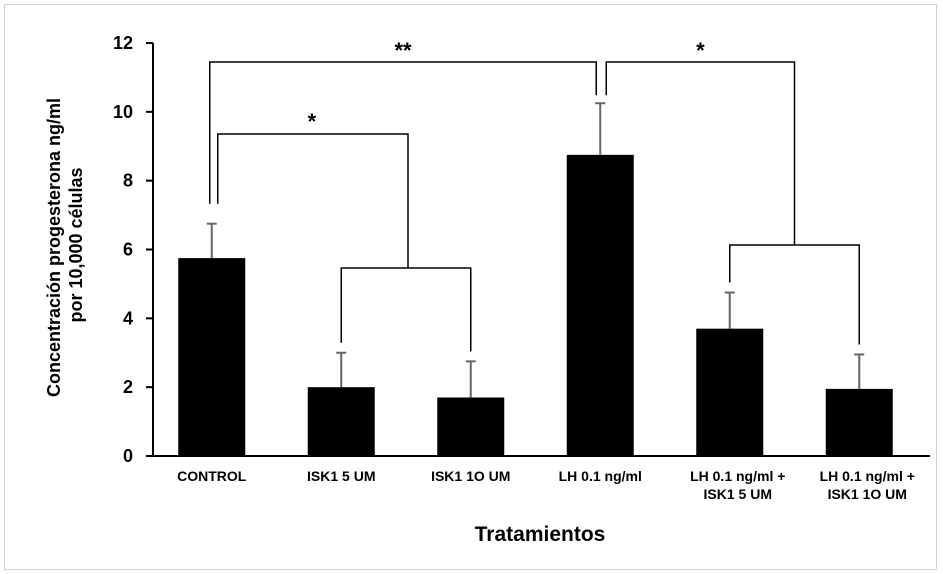 This screenshot has height=574, width=943. Describe the element at coordinates (123, 112) in the screenshot. I see `y-tick-label: 10` at that location.